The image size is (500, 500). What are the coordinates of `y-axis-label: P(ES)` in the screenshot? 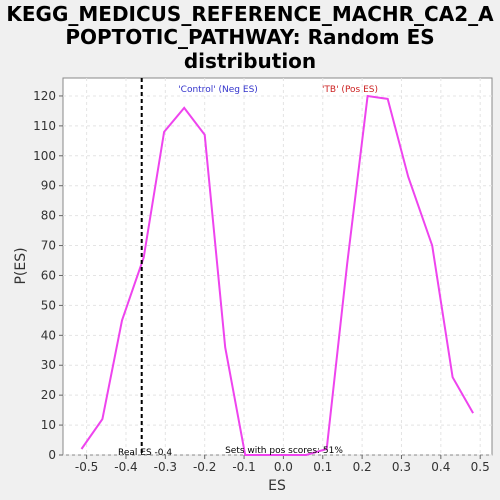 It's located at (21, 265).